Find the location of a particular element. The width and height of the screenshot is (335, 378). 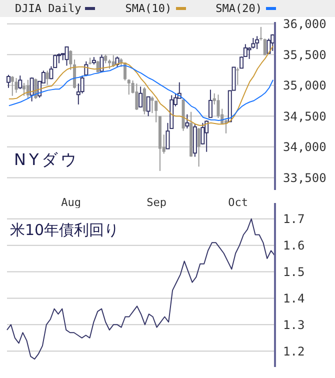

y-tick-label: 1.6 is located at coordinates (294, 245).